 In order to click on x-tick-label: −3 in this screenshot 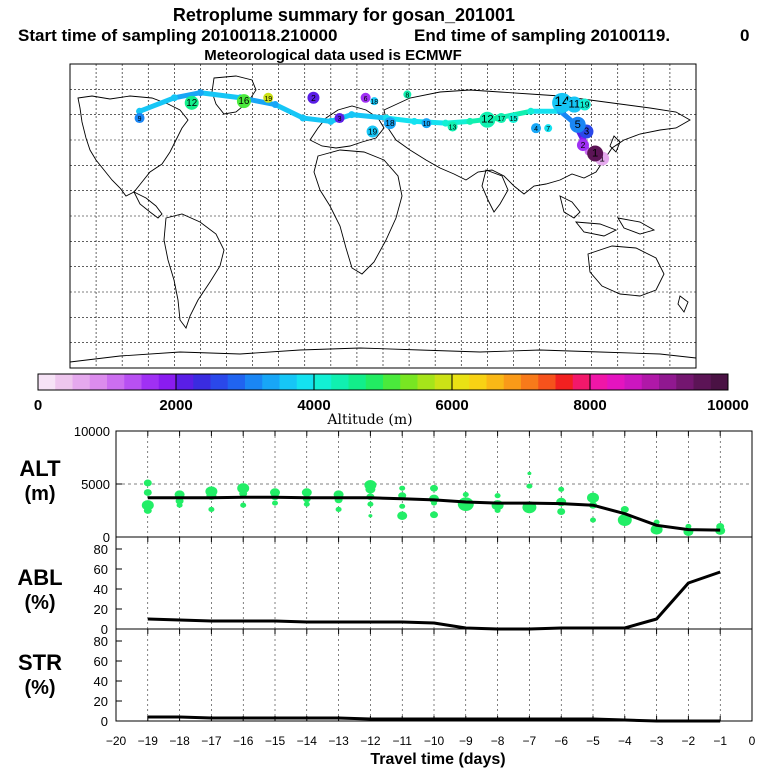, I will do `click(657, 741)`.